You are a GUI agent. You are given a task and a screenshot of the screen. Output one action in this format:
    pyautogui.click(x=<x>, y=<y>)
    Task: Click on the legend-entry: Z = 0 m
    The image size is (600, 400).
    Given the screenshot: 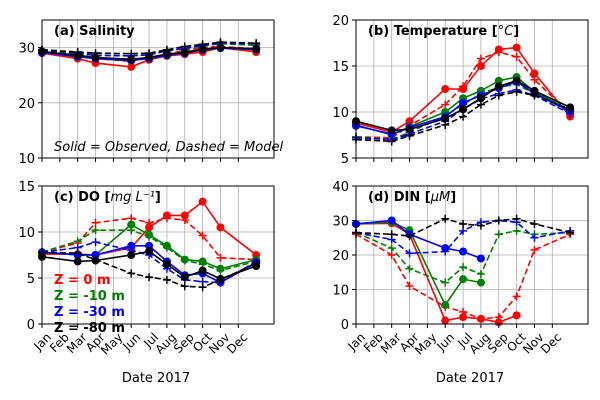 What is the action you would take?
    pyautogui.click(x=82, y=280)
    